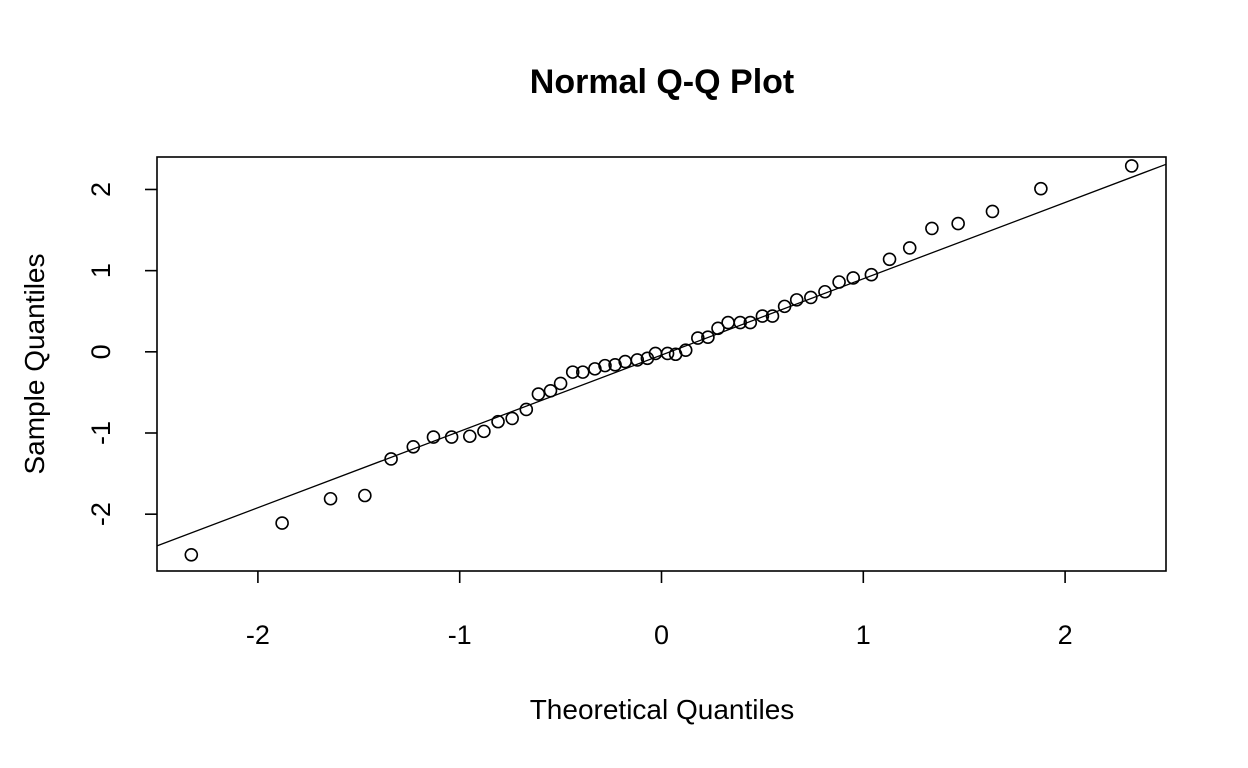 This screenshot has height=768, width=1248. What do you see at coordinates (661, 635) in the screenshot?
I see `x-tick-label: 0` at bounding box center [661, 635].